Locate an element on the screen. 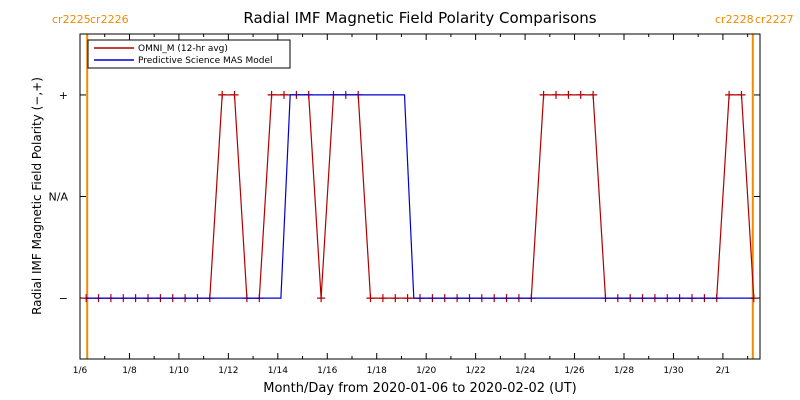 This screenshot has height=400, width=800. x-tick-label: 1/28 is located at coordinates (624, 371).